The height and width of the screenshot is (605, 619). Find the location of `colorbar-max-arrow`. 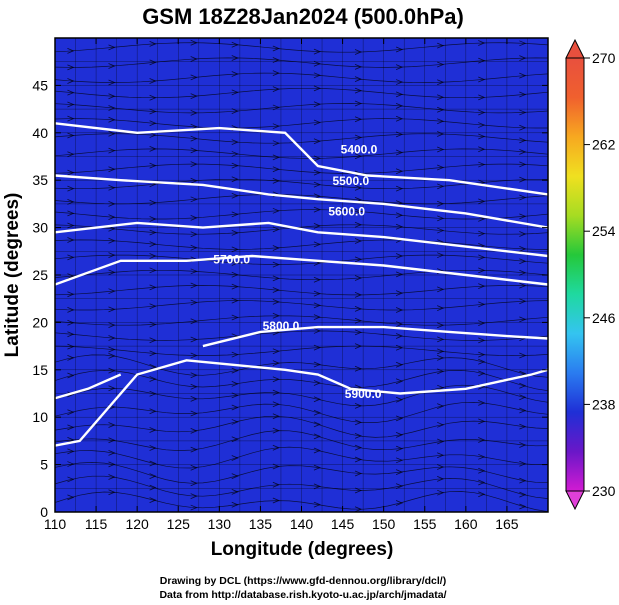

colorbar-max-arrow is located at coordinates (575, 48).